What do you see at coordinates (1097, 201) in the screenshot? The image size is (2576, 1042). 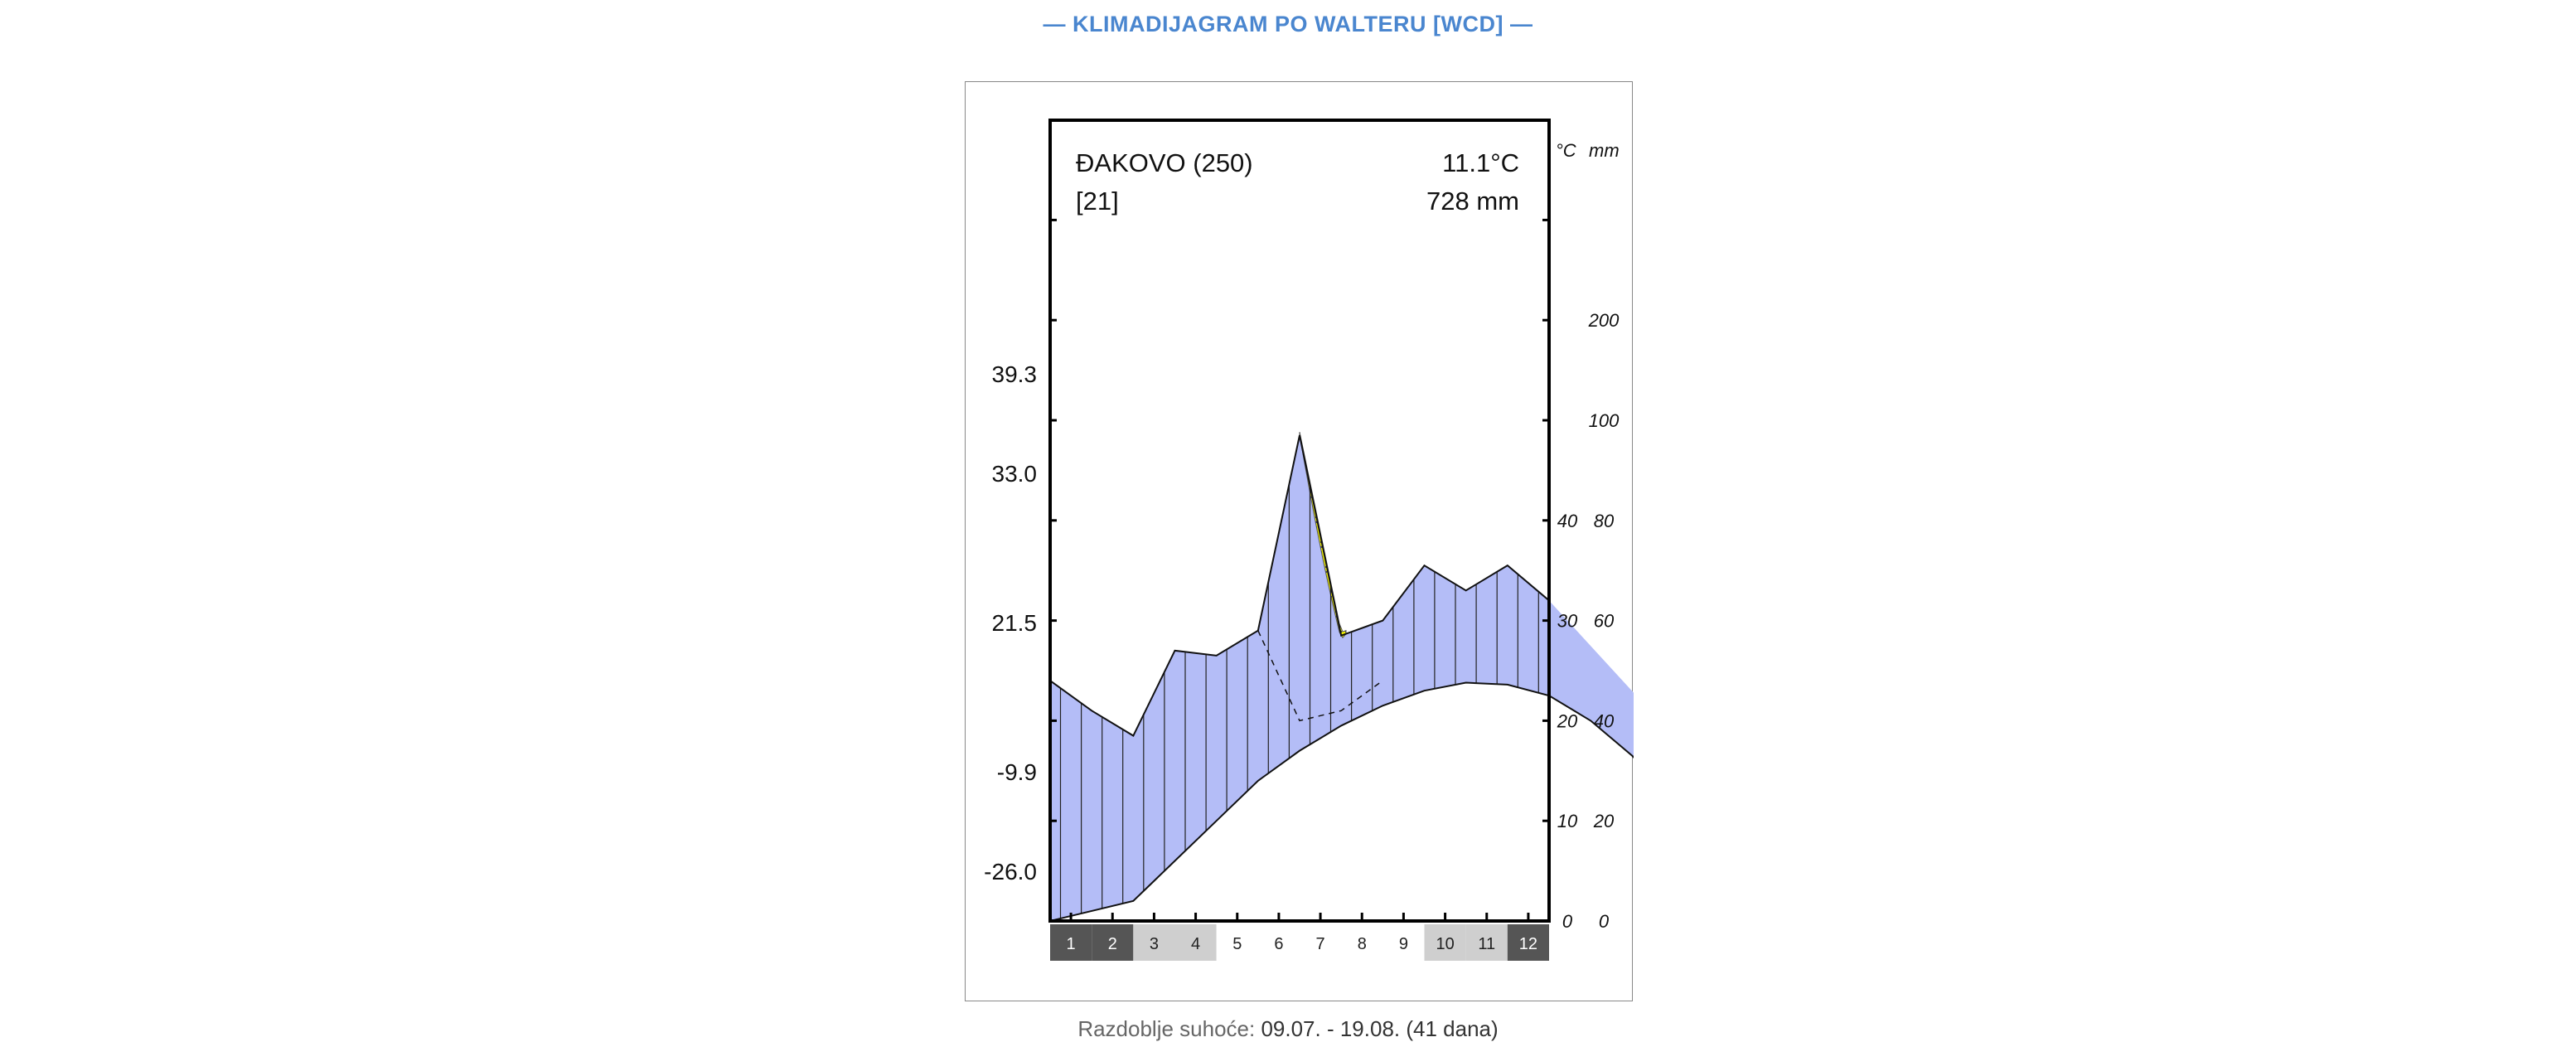 I see `station-years: [21]` at bounding box center [1097, 201].